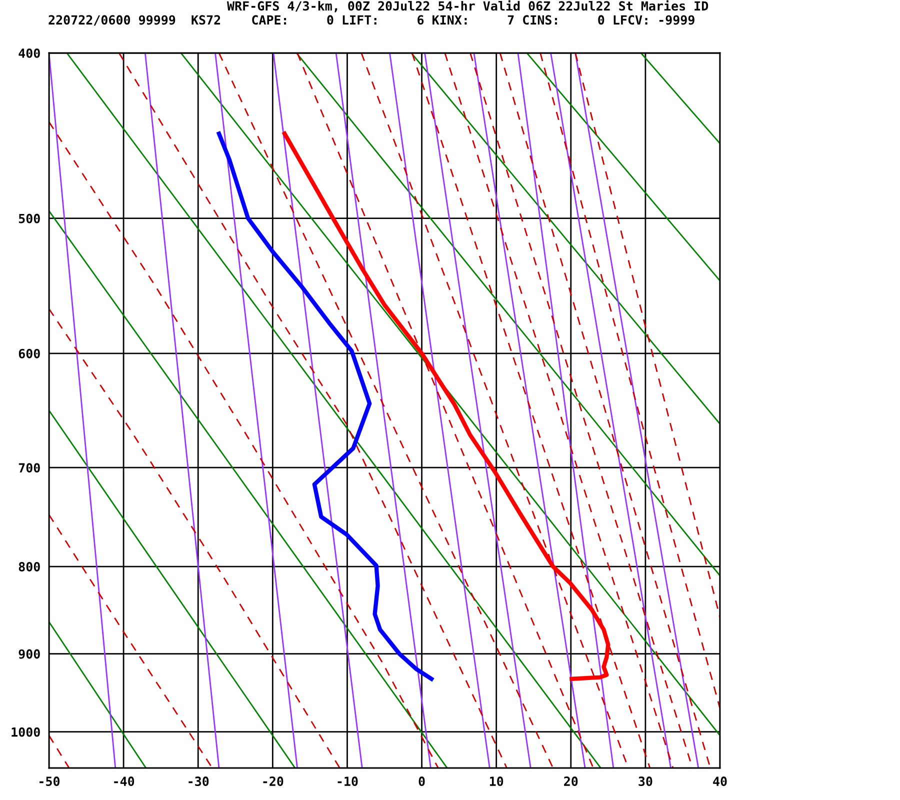 The width and height of the screenshot is (900, 800). What do you see at coordinates (26, 732) in the screenshot?
I see `y-tick-label: 1000` at bounding box center [26, 732].